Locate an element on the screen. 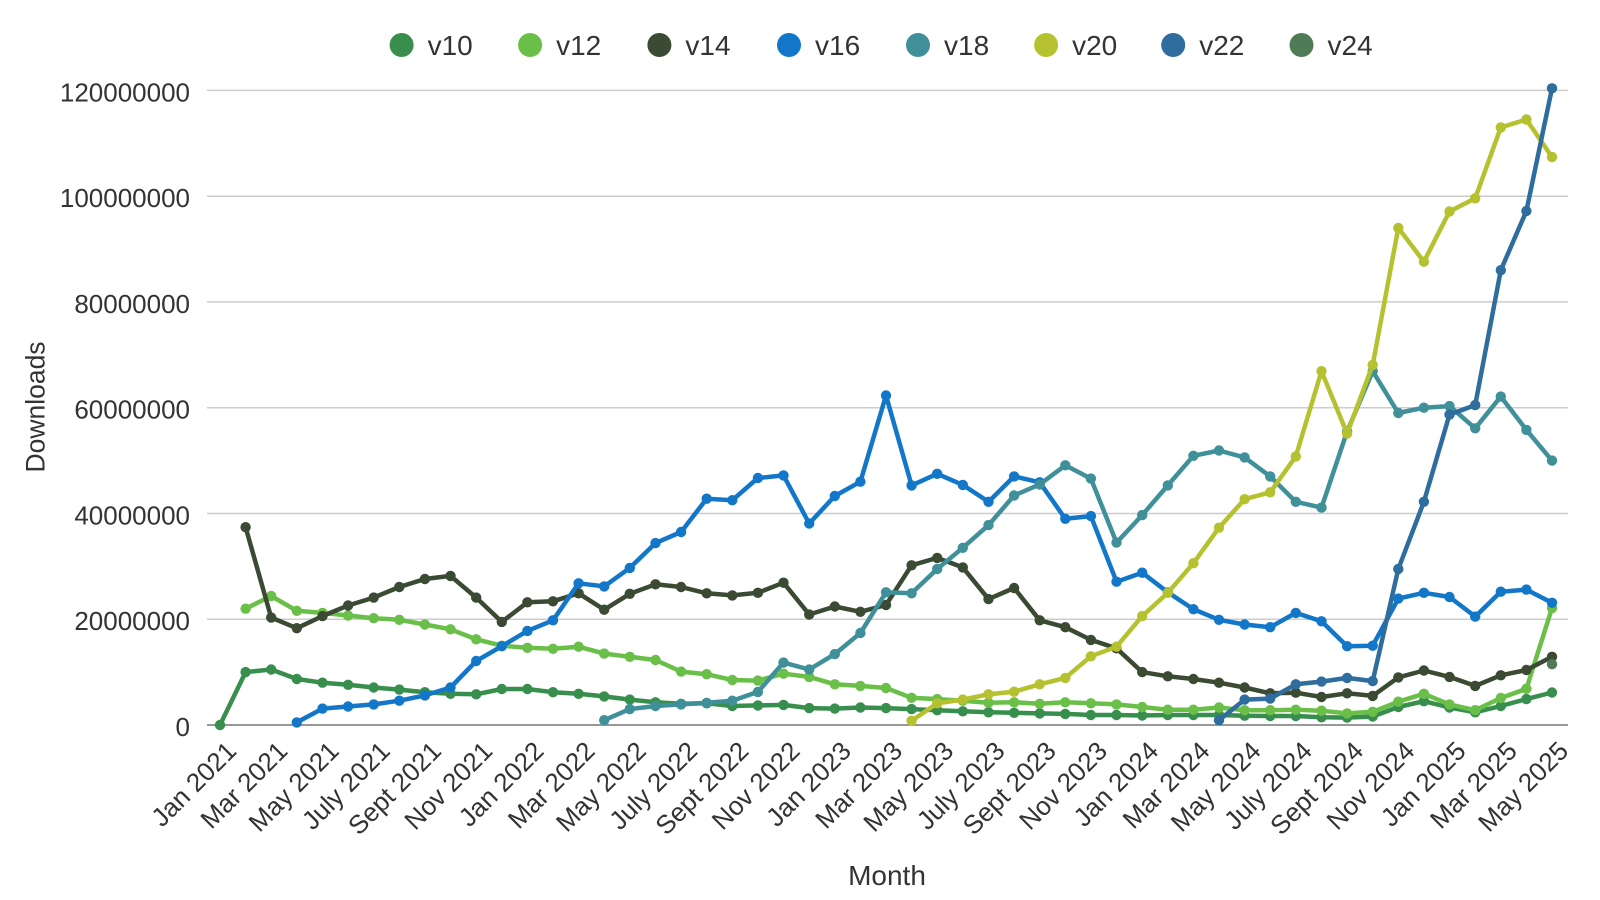 The width and height of the screenshot is (1600, 900). svg-text: 120000000 is located at coordinates (125, 92).